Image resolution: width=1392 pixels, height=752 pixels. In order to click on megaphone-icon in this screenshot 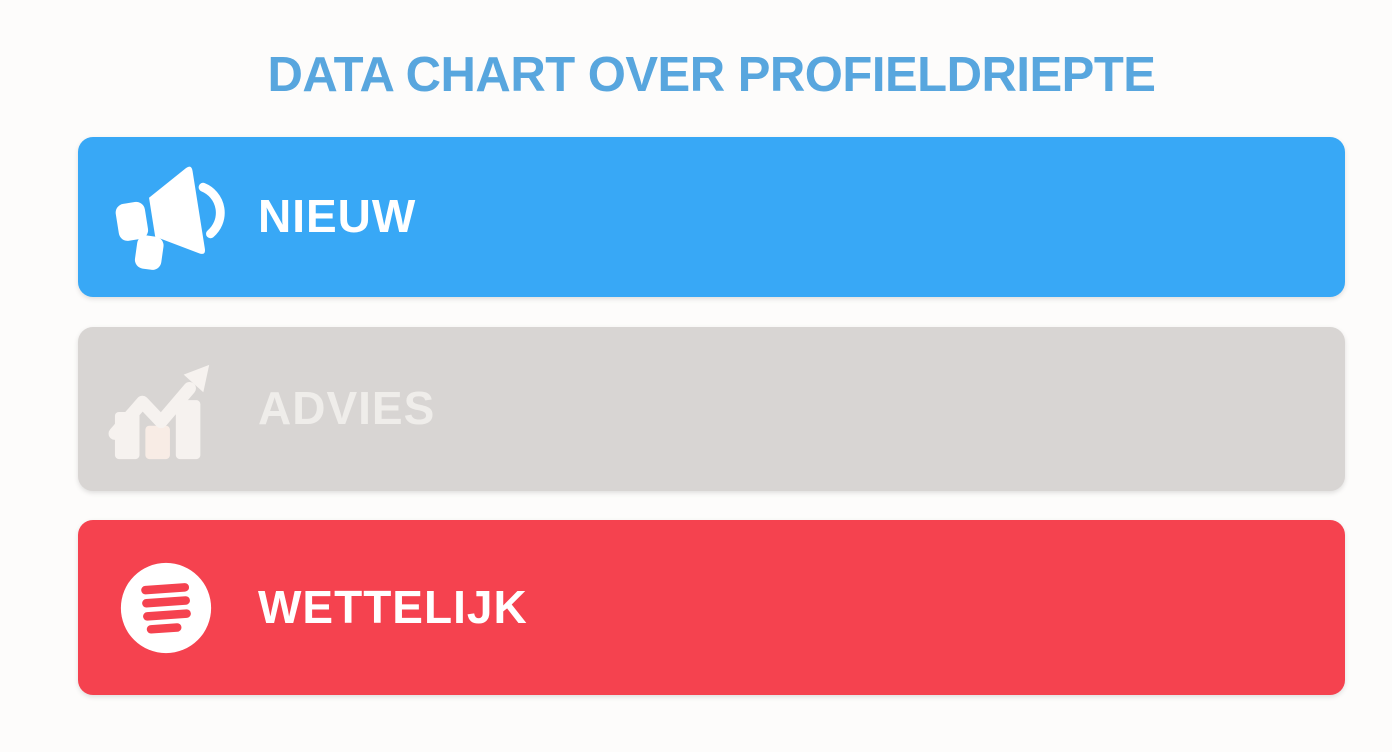, I will do `click(166, 217)`.